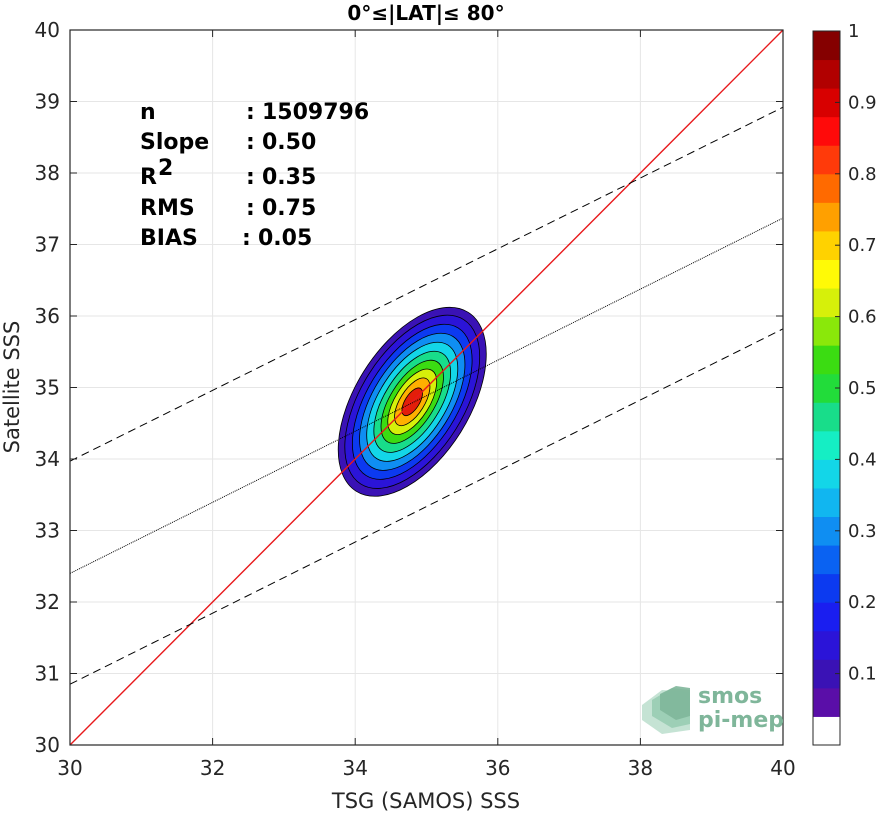 The image size is (881, 813). Describe the element at coordinates (148, 177) in the screenshot. I see `stat-label: R` at that location.